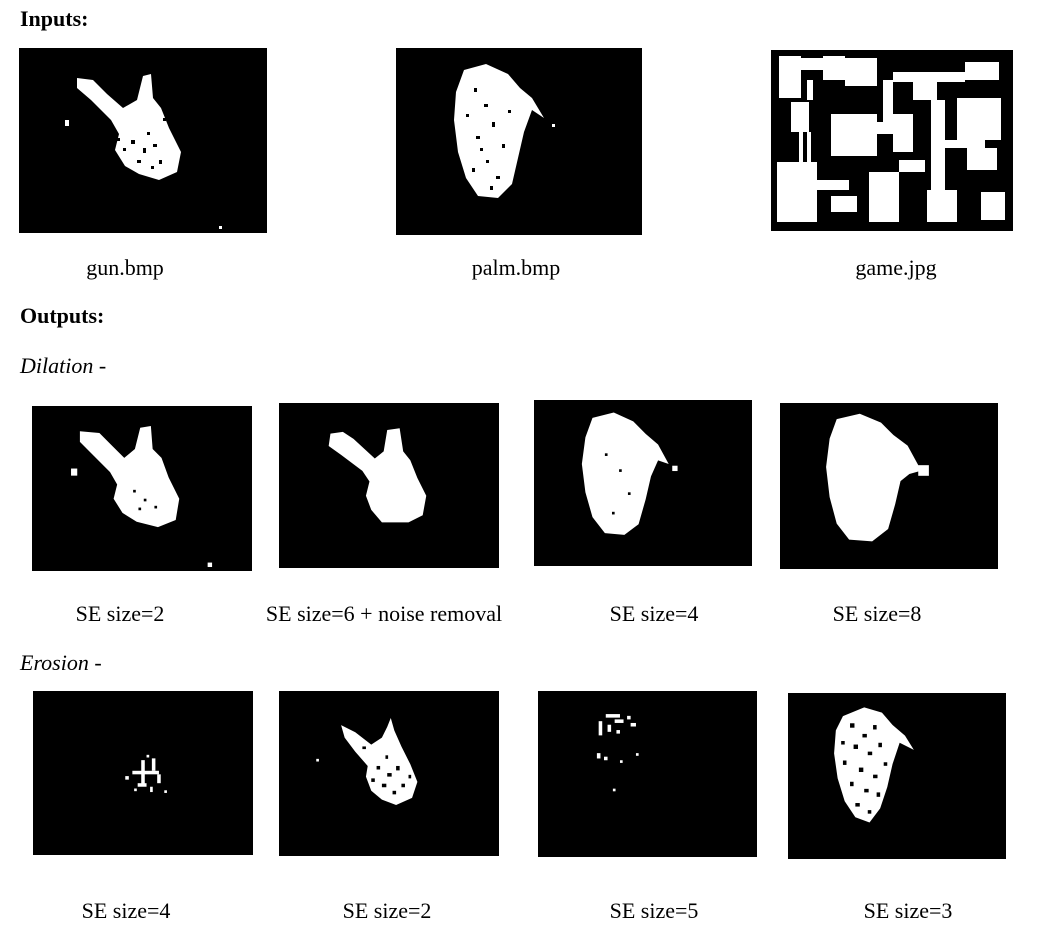 The image size is (1041, 938). I want to click on dilation-palm-se4, so click(643, 483).